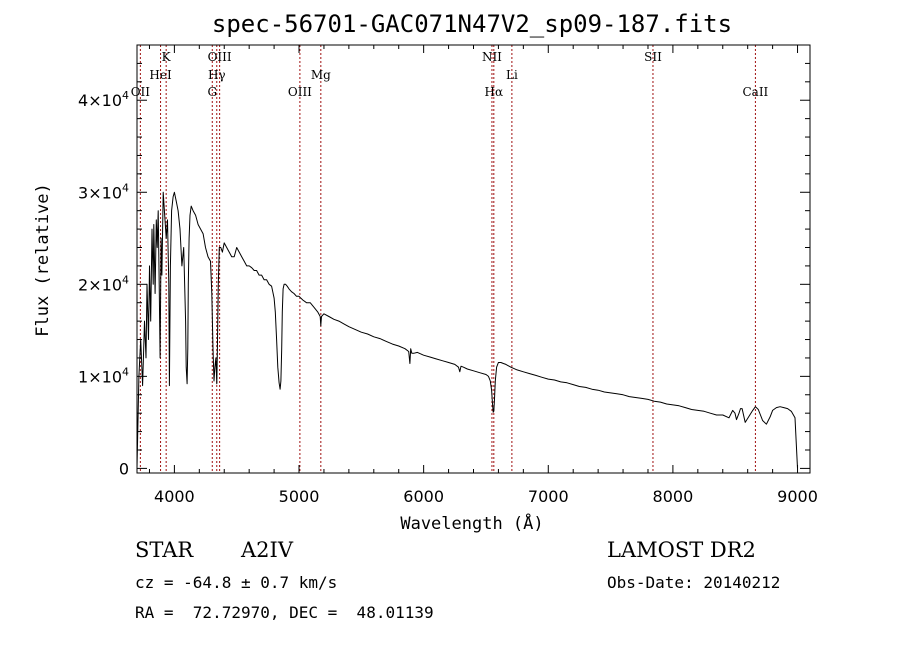 Image resolution: width=900 pixels, height=649 pixels. I want to click on y-tick-label: 4×10⁴, so click(103, 99).